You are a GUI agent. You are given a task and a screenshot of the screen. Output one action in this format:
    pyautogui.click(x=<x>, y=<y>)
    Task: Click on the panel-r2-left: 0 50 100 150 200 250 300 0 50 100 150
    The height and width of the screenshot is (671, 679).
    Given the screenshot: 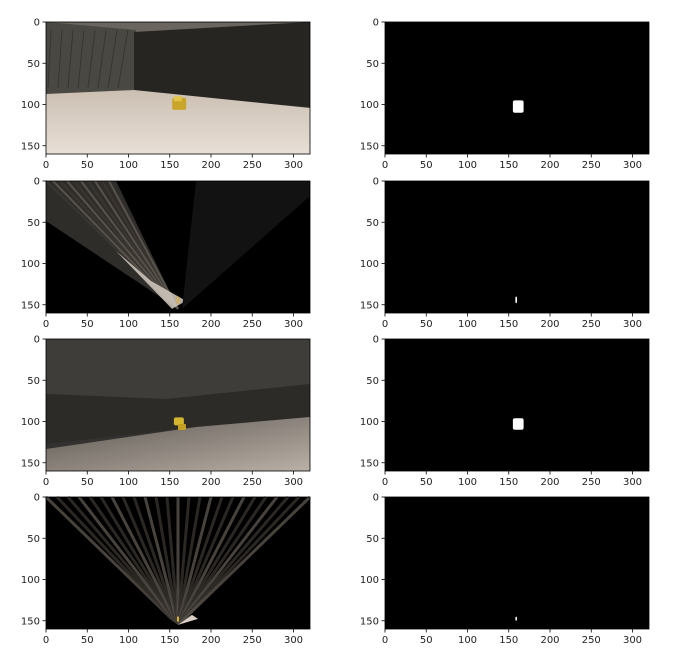 What is the action you would take?
    pyautogui.click(x=166, y=253)
    